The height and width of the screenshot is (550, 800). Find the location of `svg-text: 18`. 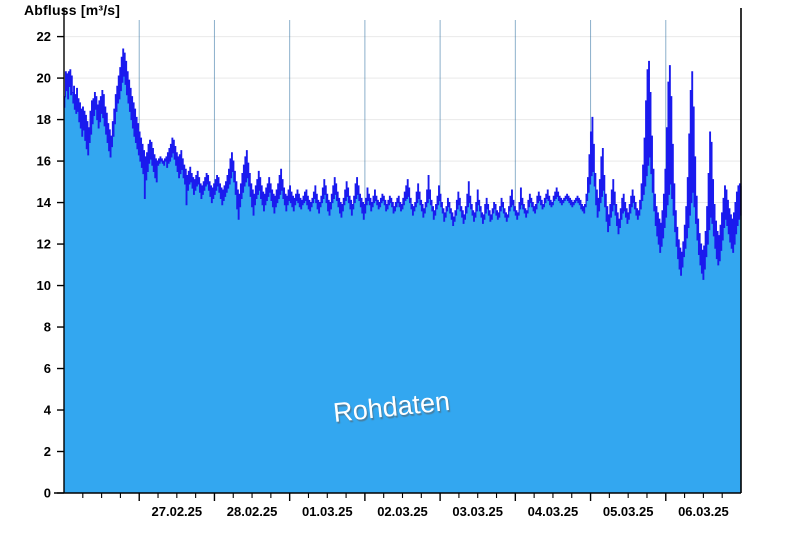

svg-text: 18 is located at coordinates (44, 119).